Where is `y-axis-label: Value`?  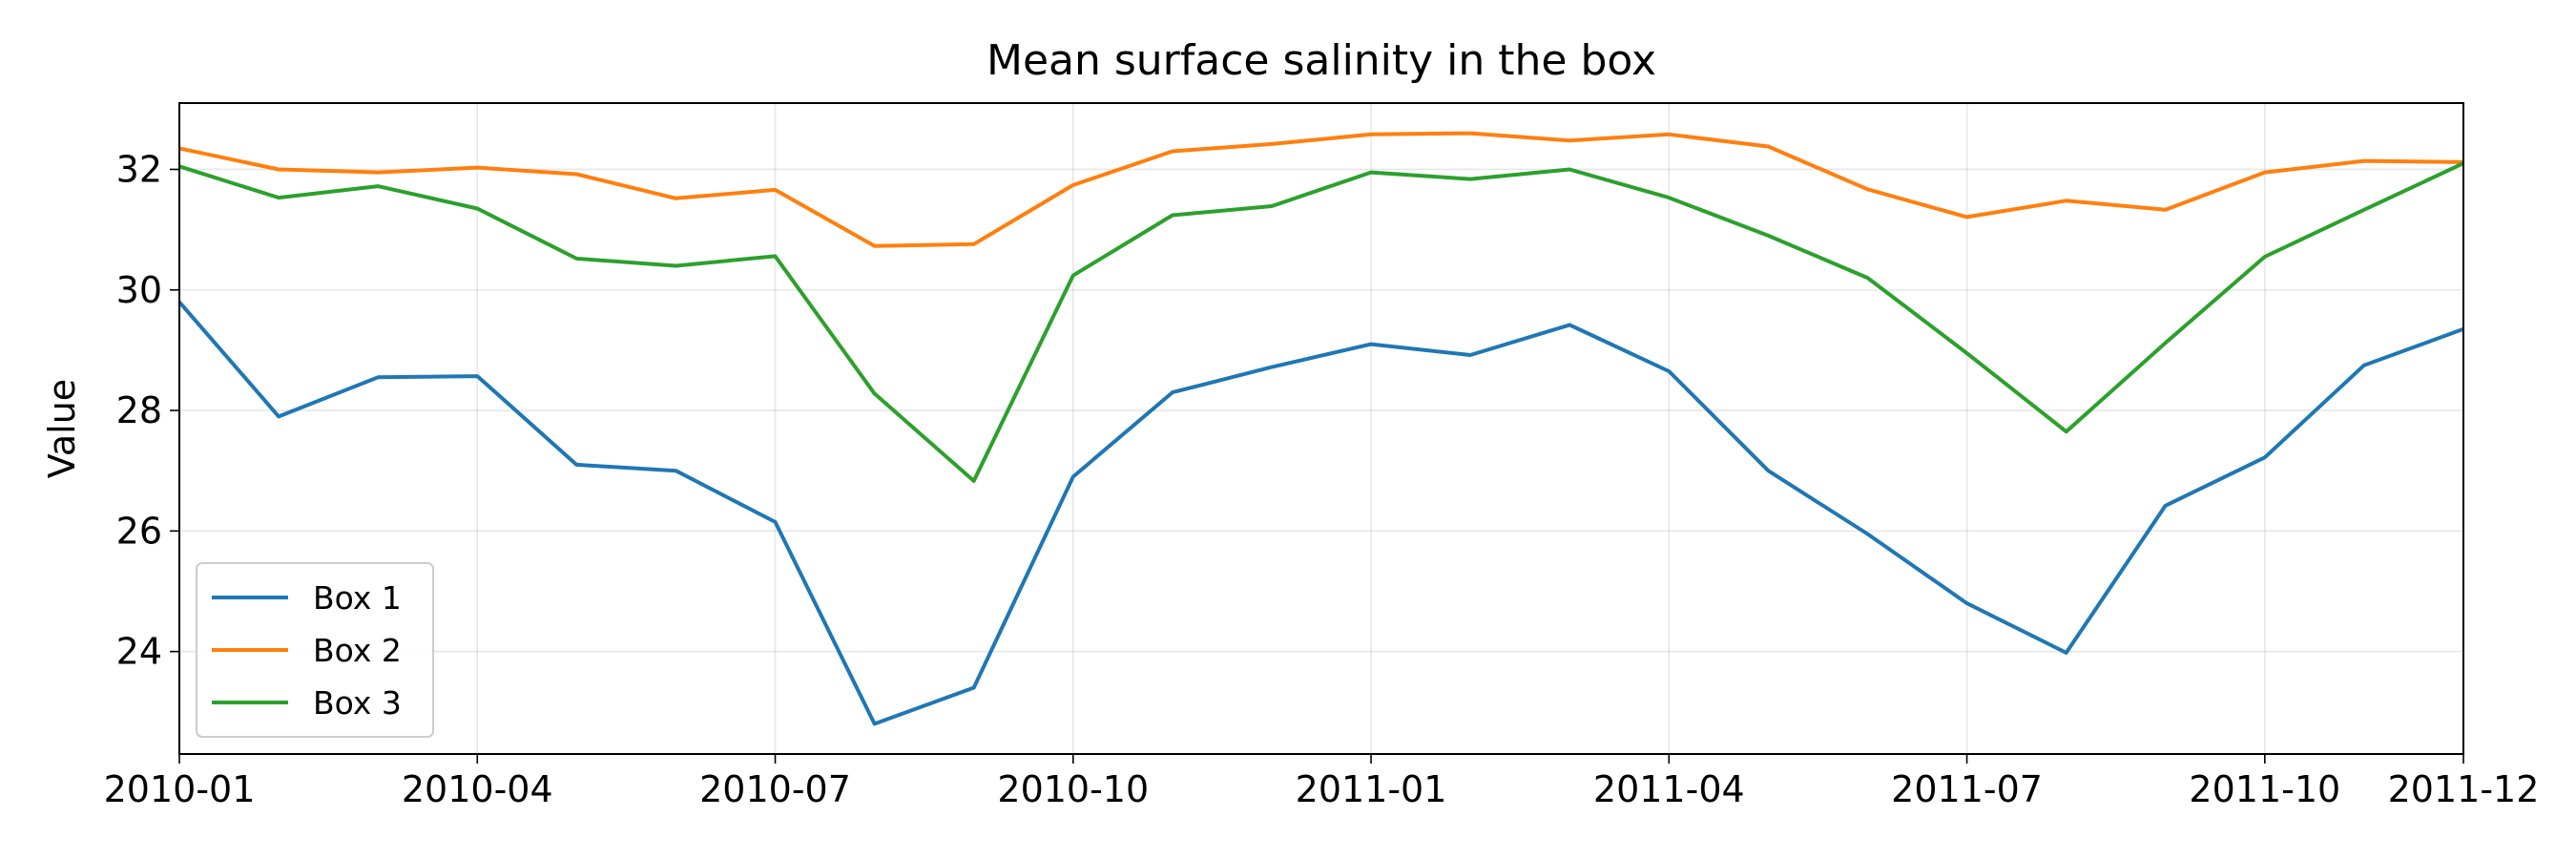 y-axis-label: Value is located at coordinates (62, 428).